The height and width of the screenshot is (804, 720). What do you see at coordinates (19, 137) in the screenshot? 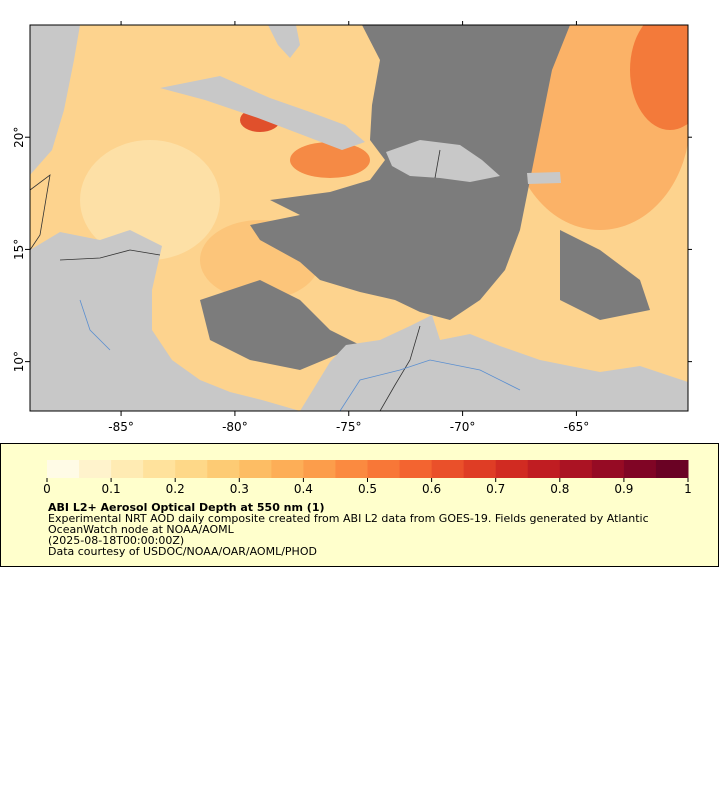
I see `y-tick-label: 20°` at bounding box center [19, 137].